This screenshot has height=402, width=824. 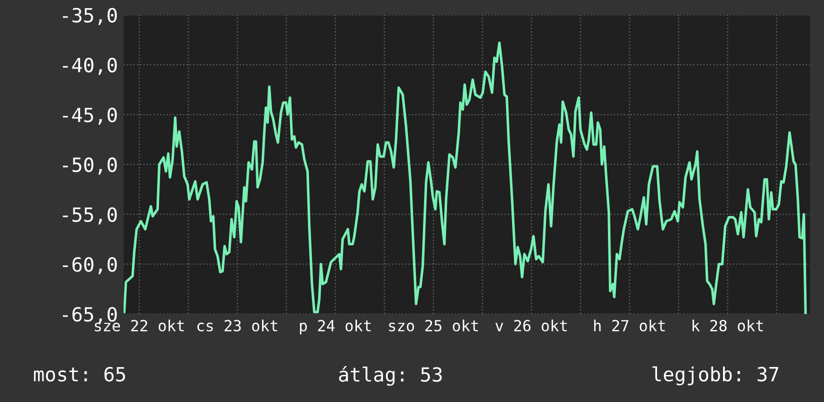 What do you see at coordinates (531, 326) in the screenshot?
I see `x-tick-label: v 26 okt` at bounding box center [531, 326].